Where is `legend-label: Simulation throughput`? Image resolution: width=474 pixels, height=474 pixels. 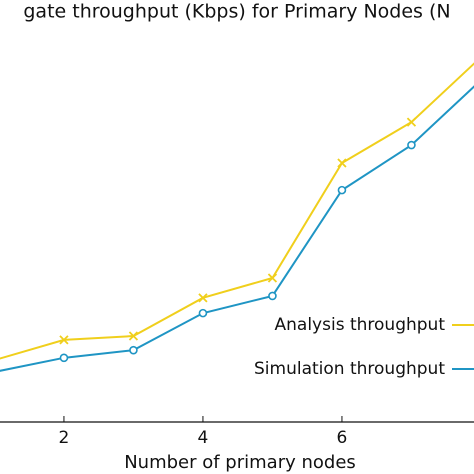 legend-label: Simulation throughput is located at coordinates (349, 369).